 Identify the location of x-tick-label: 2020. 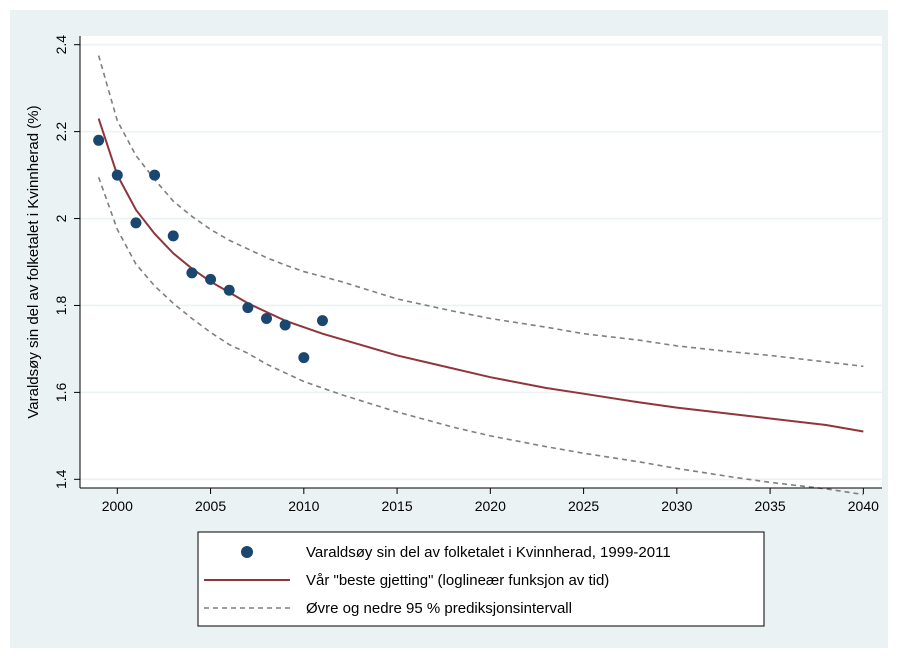
(490, 506).